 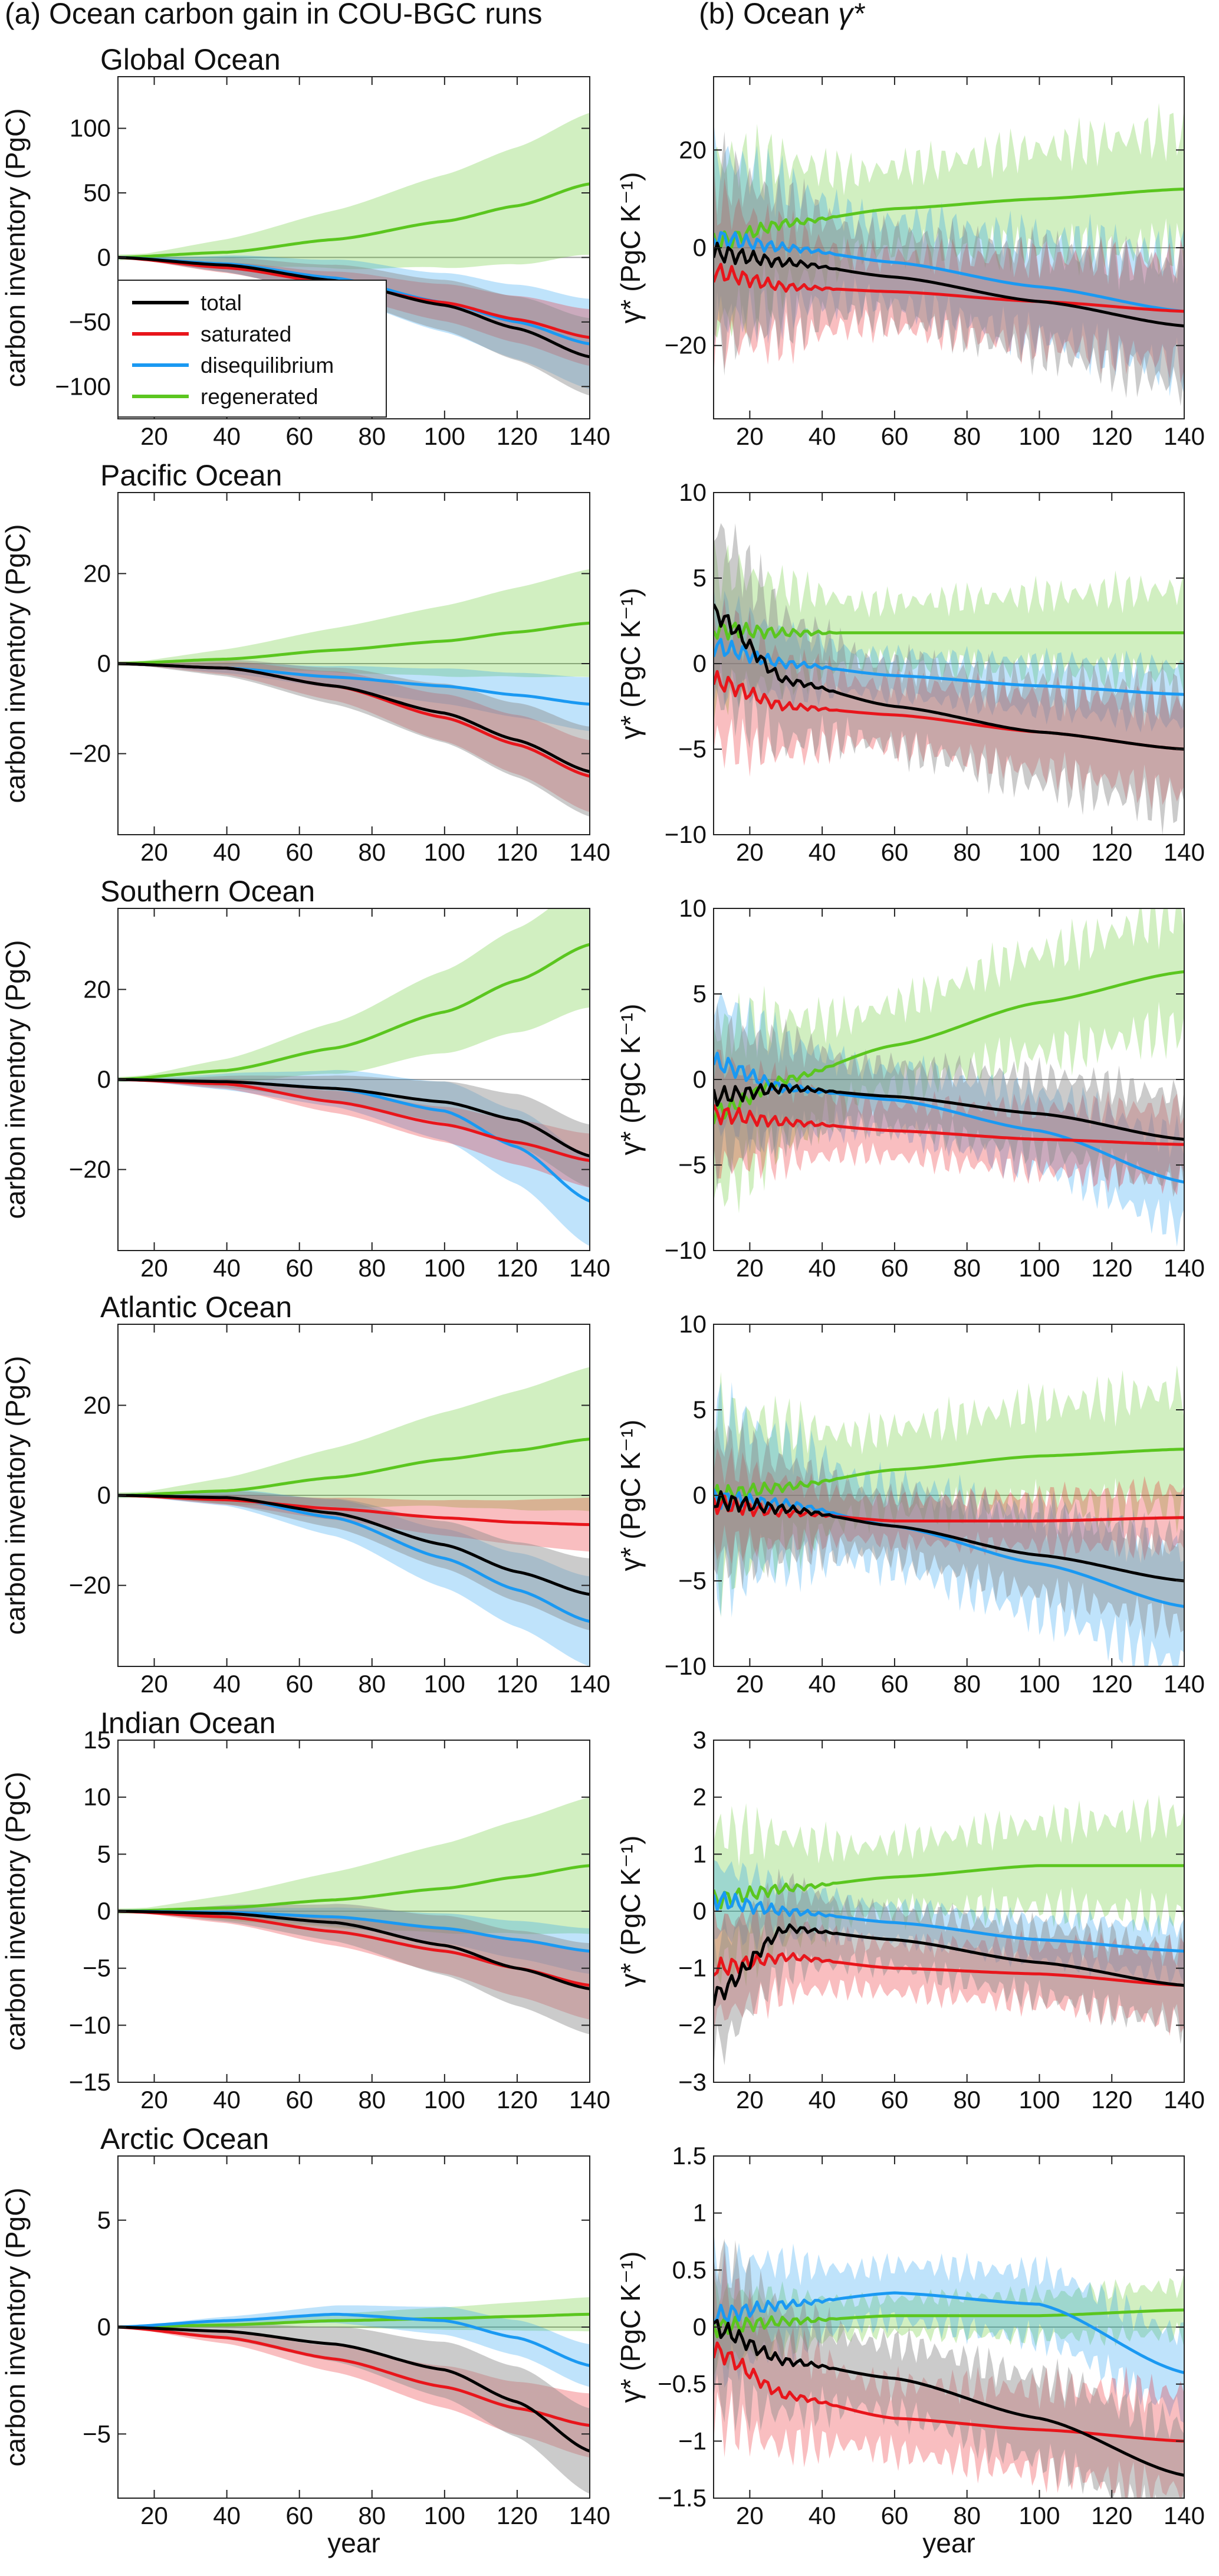 I want to click on panel-b-row-2: 20 40 60 80 100 120 140 −10 −5 0 5 10 γ* (PgC K⁻¹), so click(x=910, y=1088).